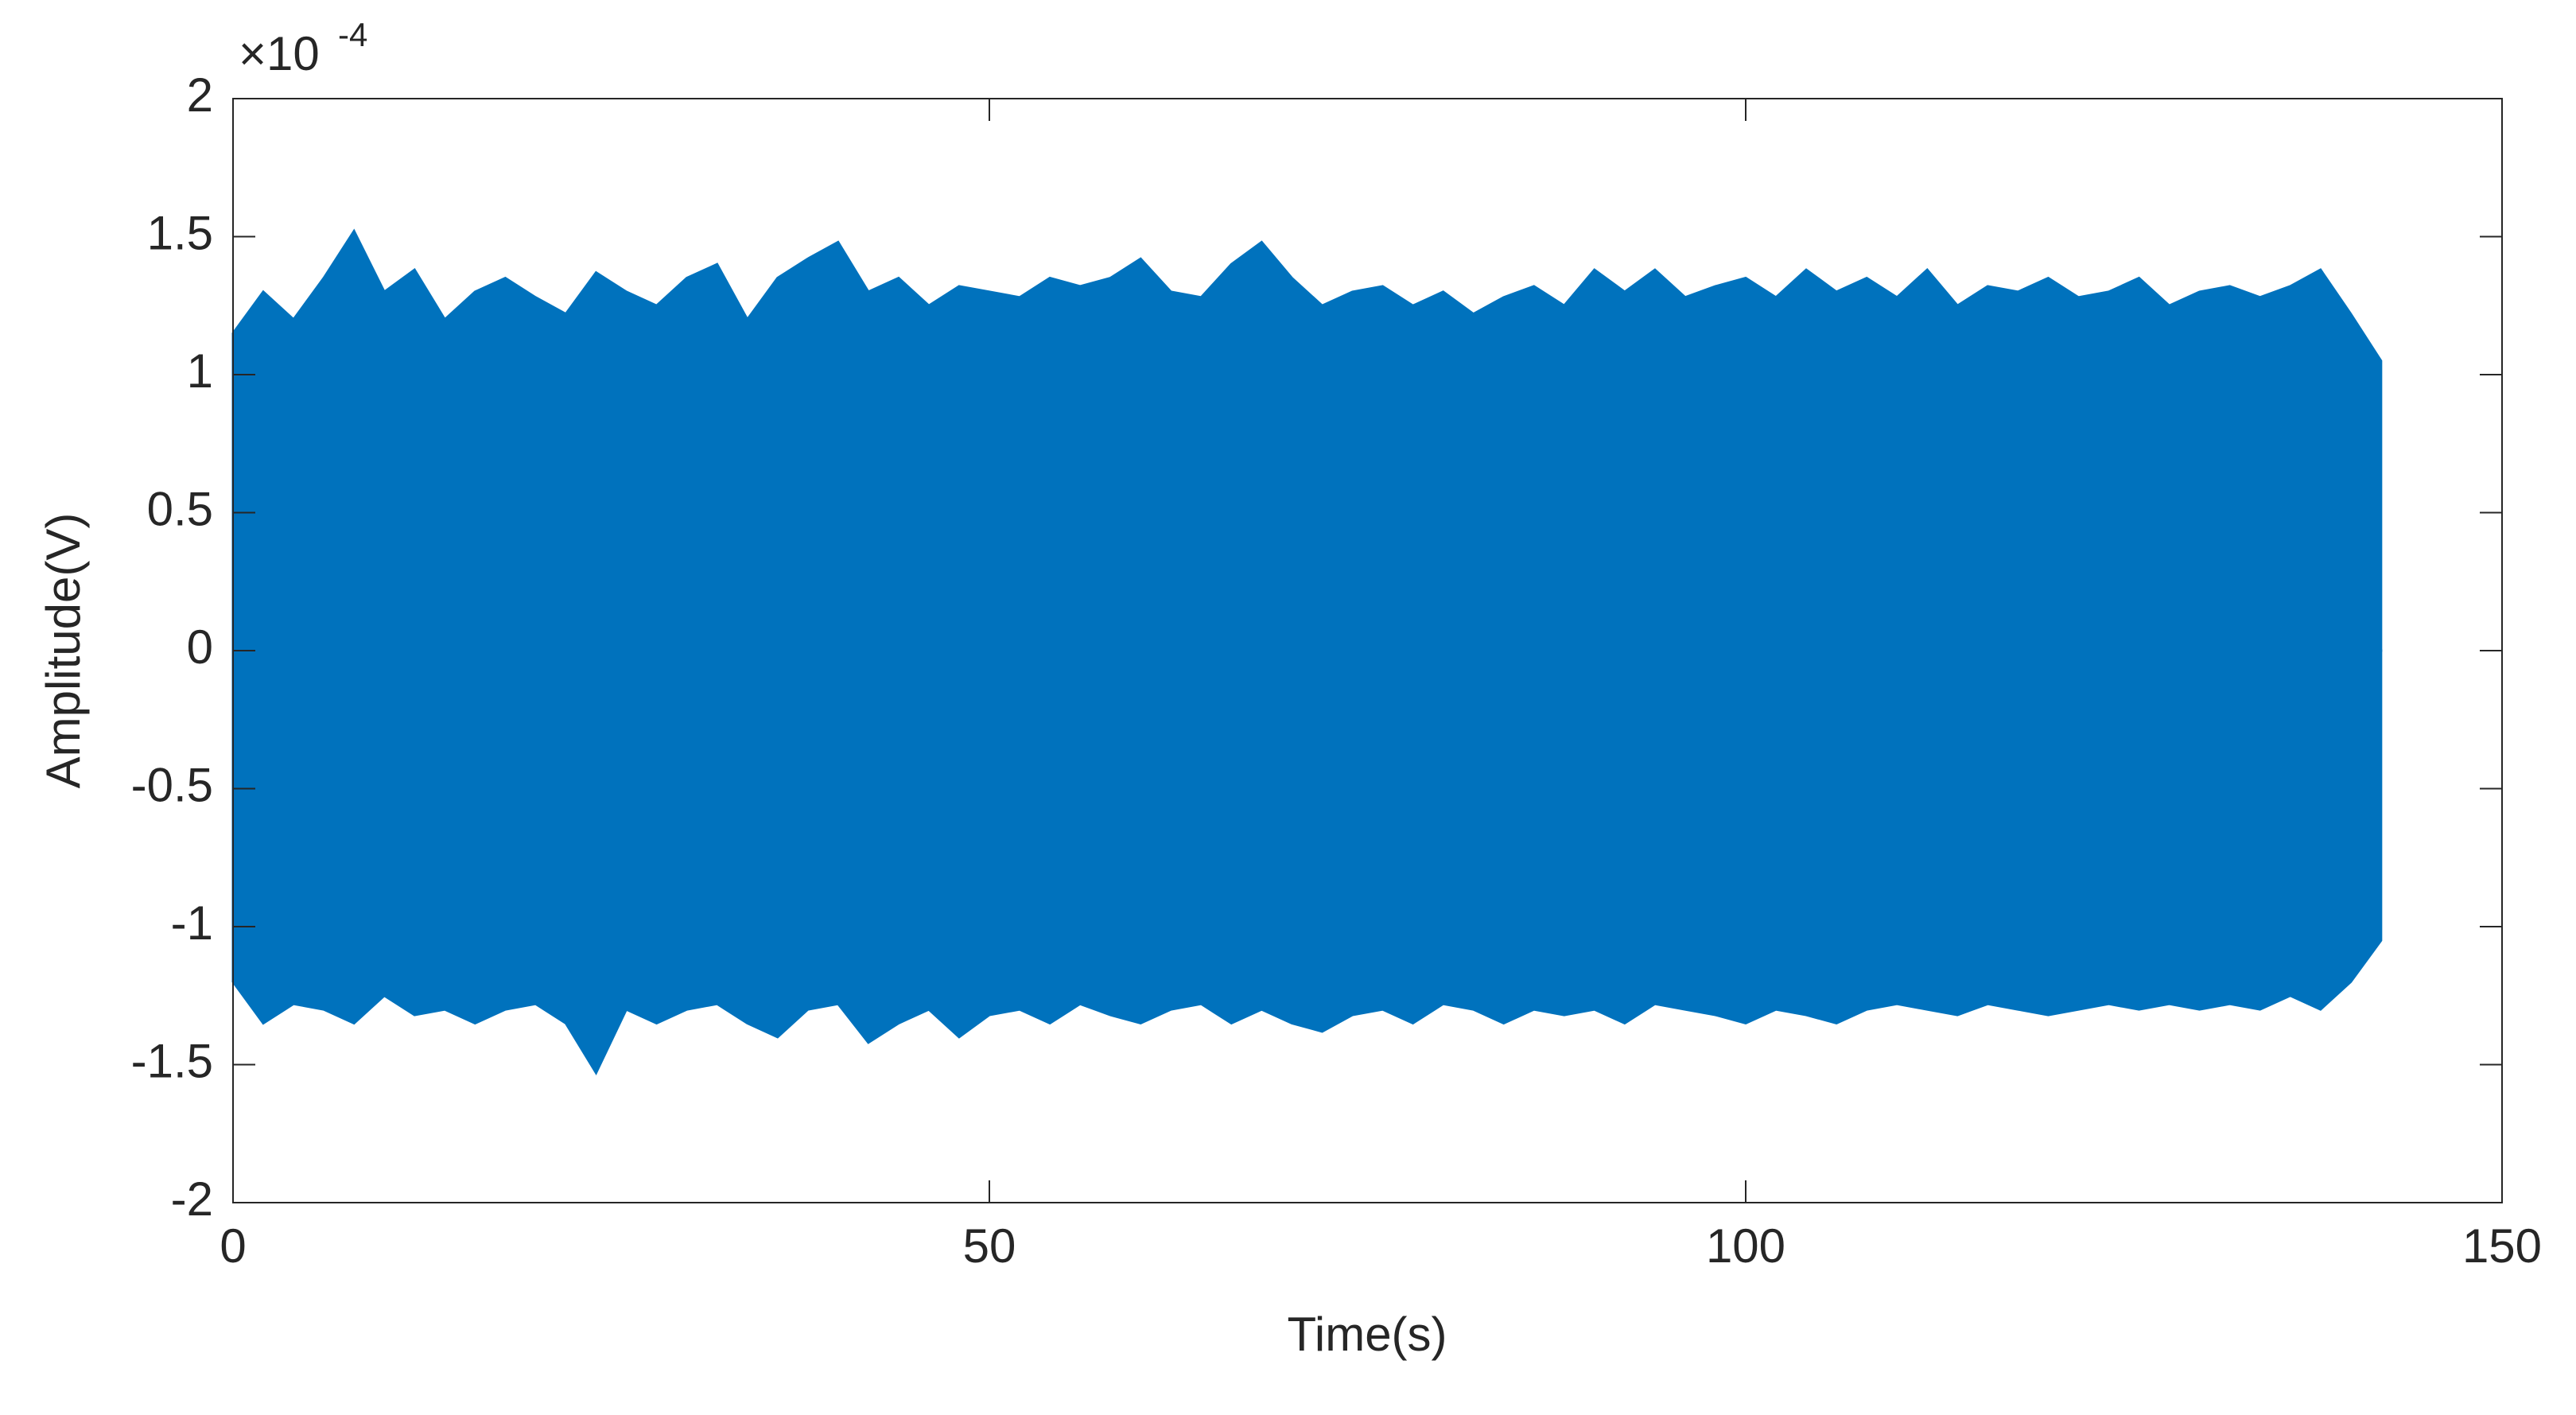 The height and width of the screenshot is (1415, 2576). What do you see at coordinates (233, 1246) in the screenshot?
I see `x-tick-label: 0` at bounding box center [233, 1246].